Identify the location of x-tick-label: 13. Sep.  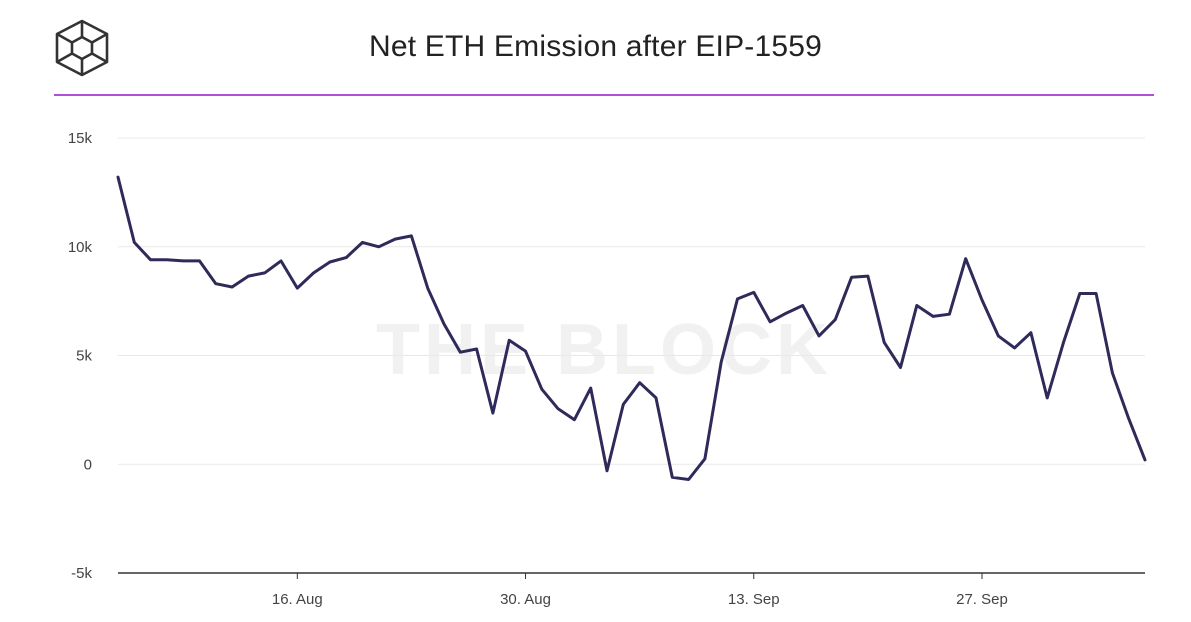
(754, 599).